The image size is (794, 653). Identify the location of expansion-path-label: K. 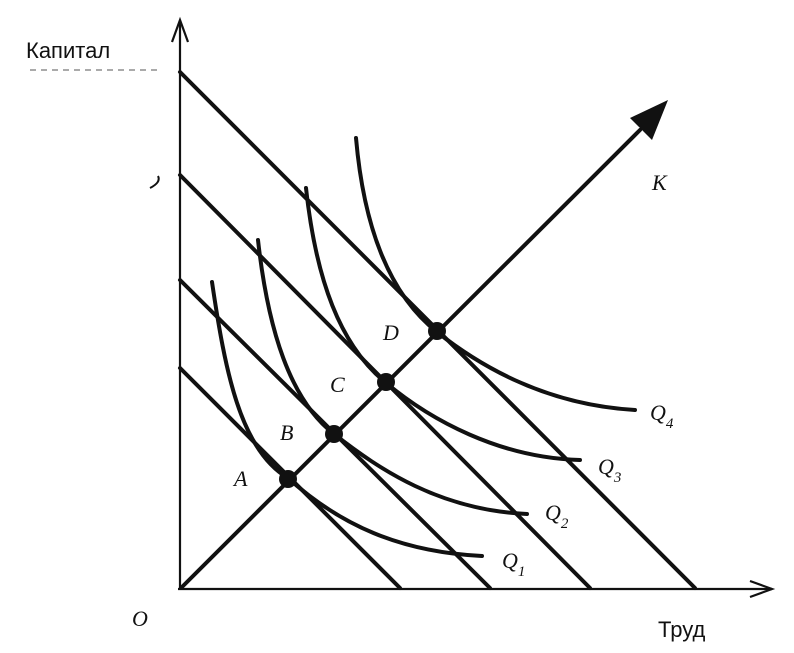
(659, 182).